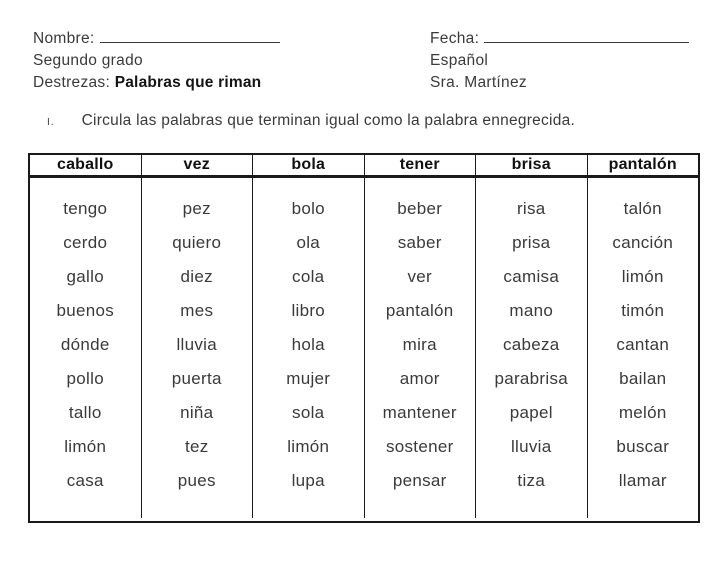 Image resolution: width=728 pixels, height=563 pixels. Describe the element at coordinates (309, 165) in the screenshot. I see `column-header: bola` at that location.